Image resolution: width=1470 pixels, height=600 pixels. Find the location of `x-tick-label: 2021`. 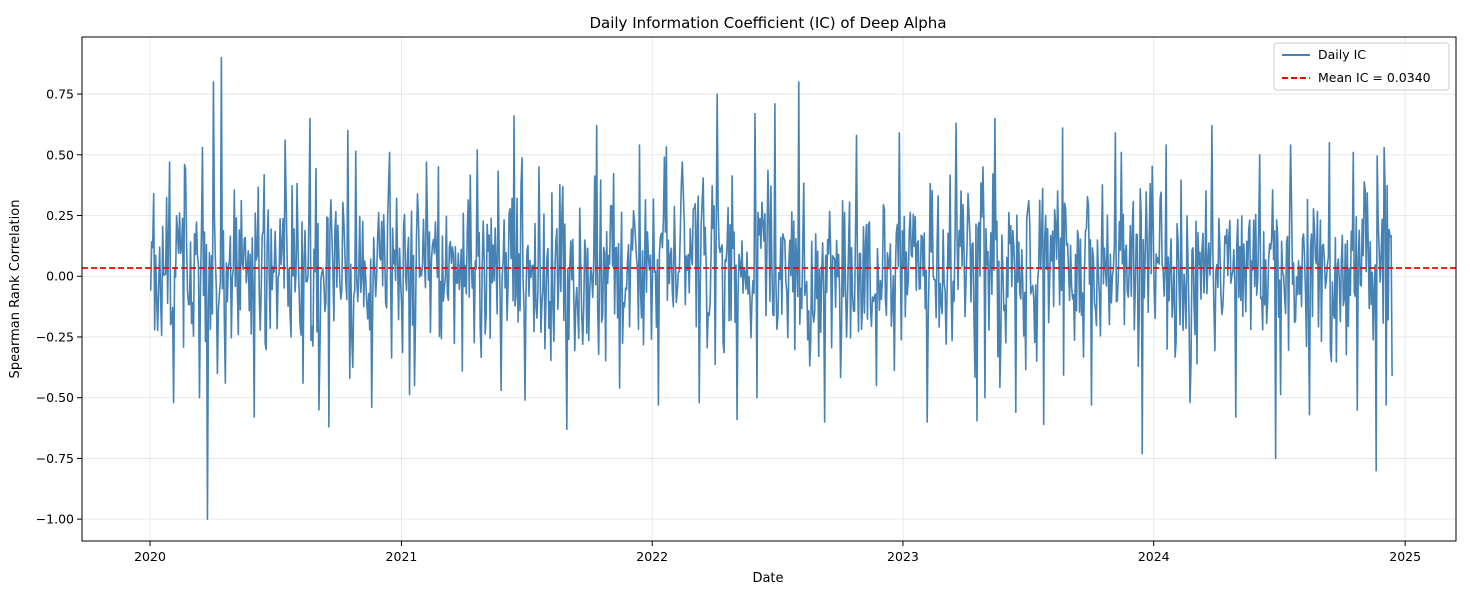

x-tick-label: 2021 is located at coordinates (402, 556).